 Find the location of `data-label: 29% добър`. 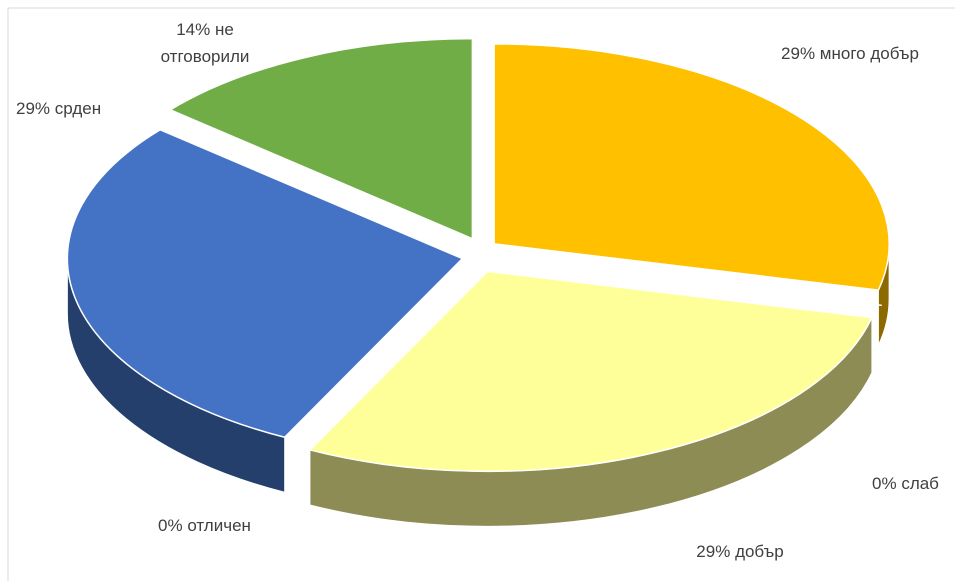

data-label: 29% добър is located at coordinates (740, 551).